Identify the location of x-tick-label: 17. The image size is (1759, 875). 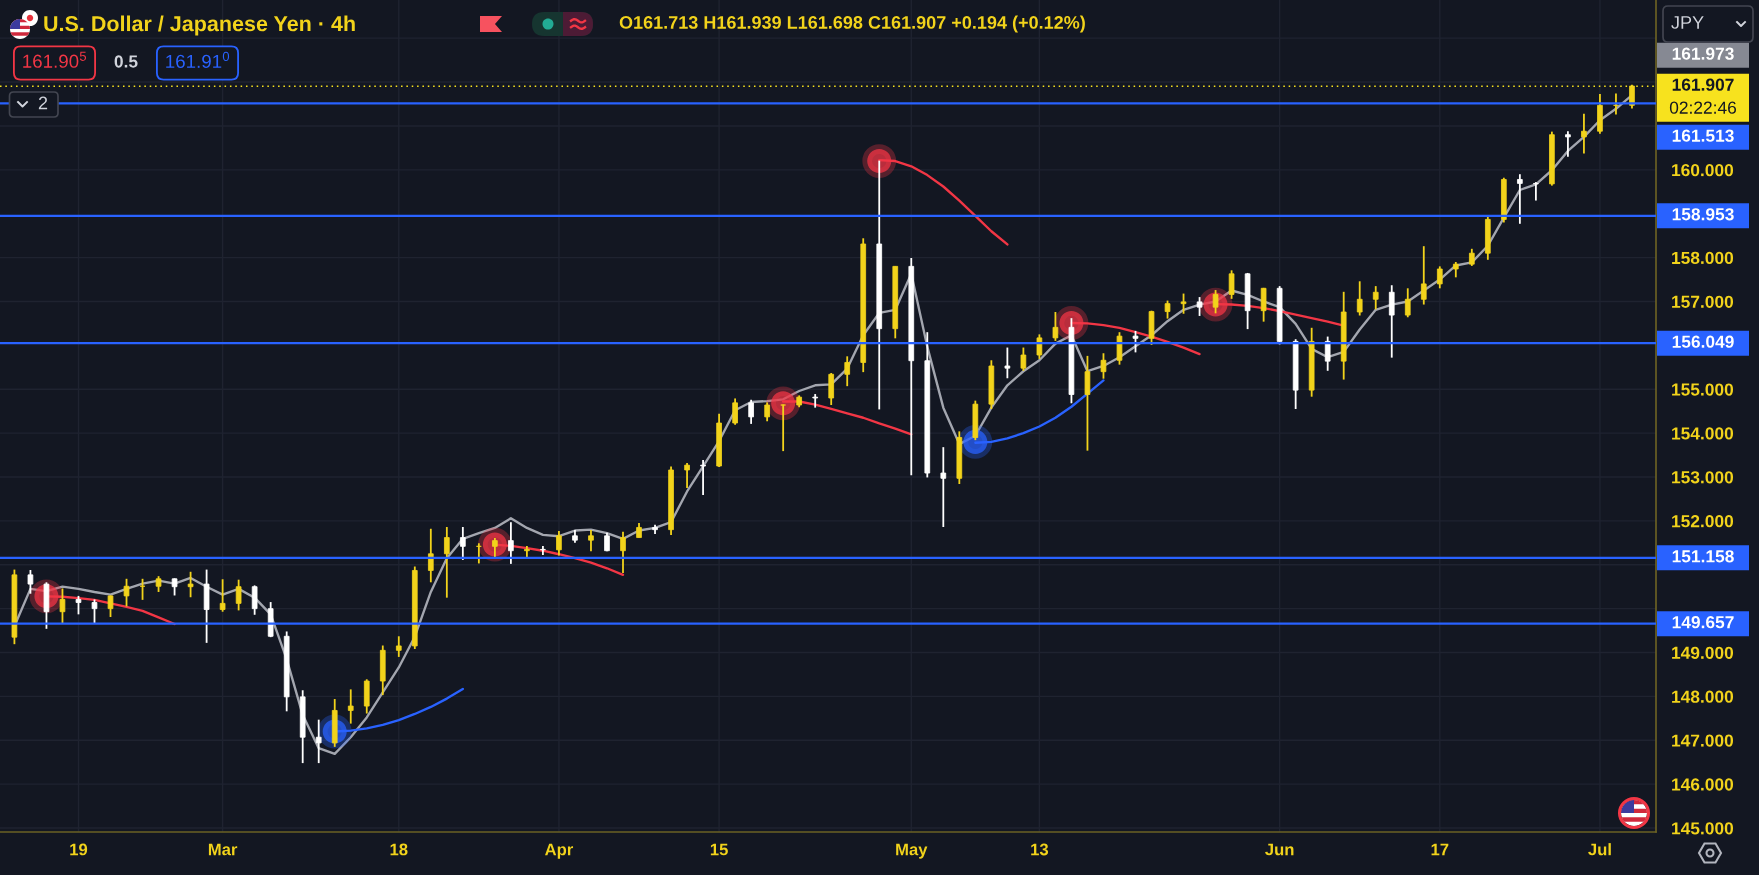
(1440, 849).